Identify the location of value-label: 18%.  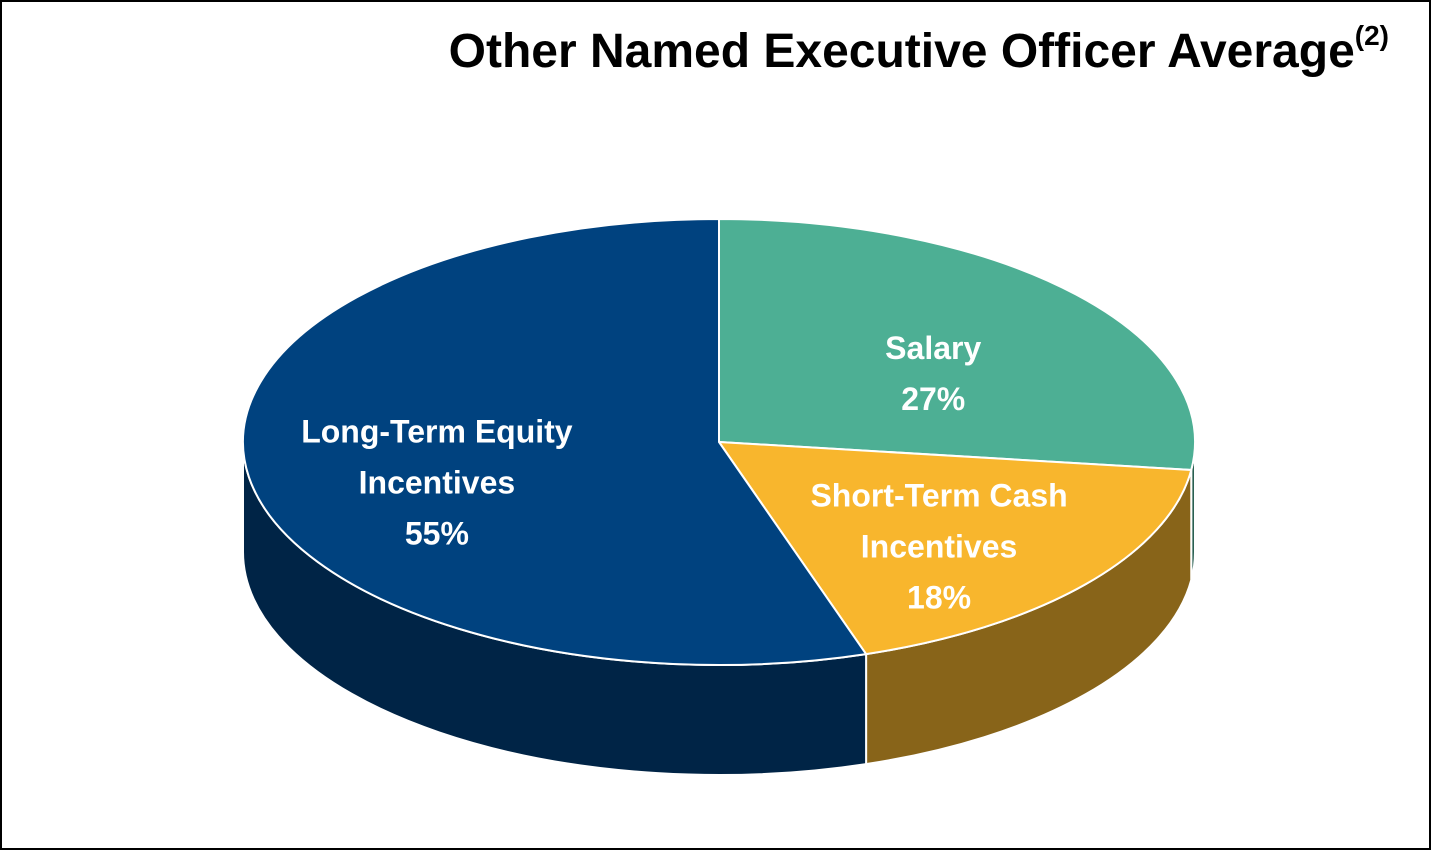
(939, 597).